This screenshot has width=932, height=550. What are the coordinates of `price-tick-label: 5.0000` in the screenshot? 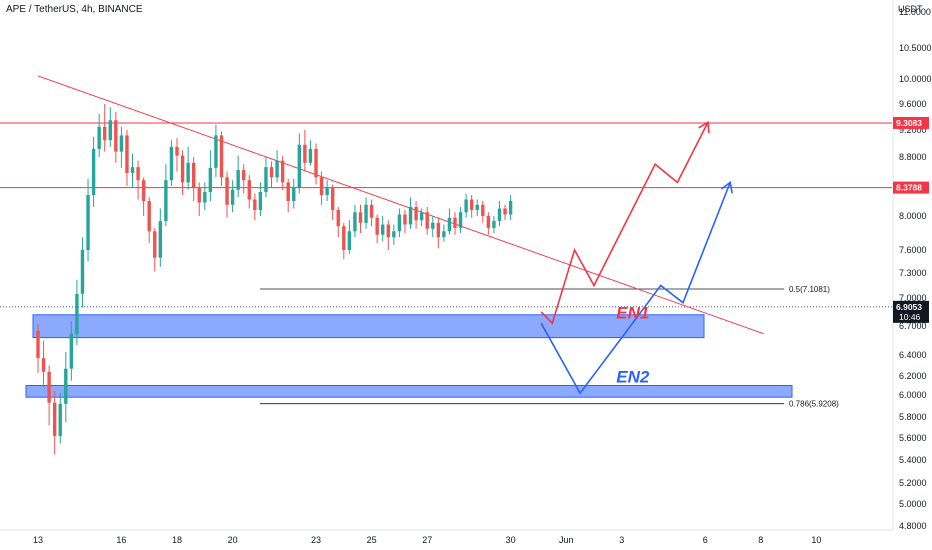 It's located at (913, 504).